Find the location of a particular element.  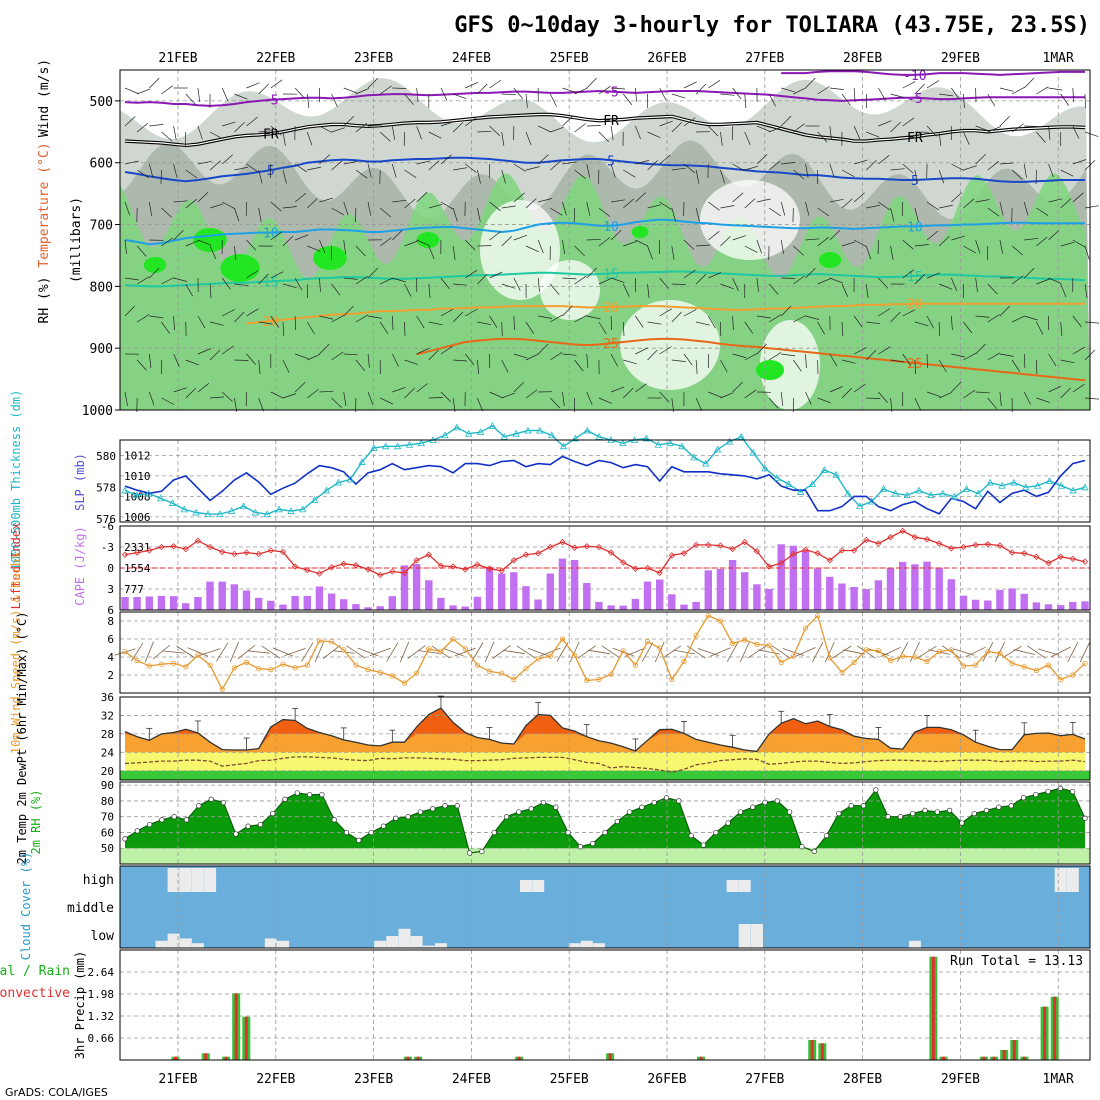

rh-tick-label: 50 is located at coordinates (107, 848).